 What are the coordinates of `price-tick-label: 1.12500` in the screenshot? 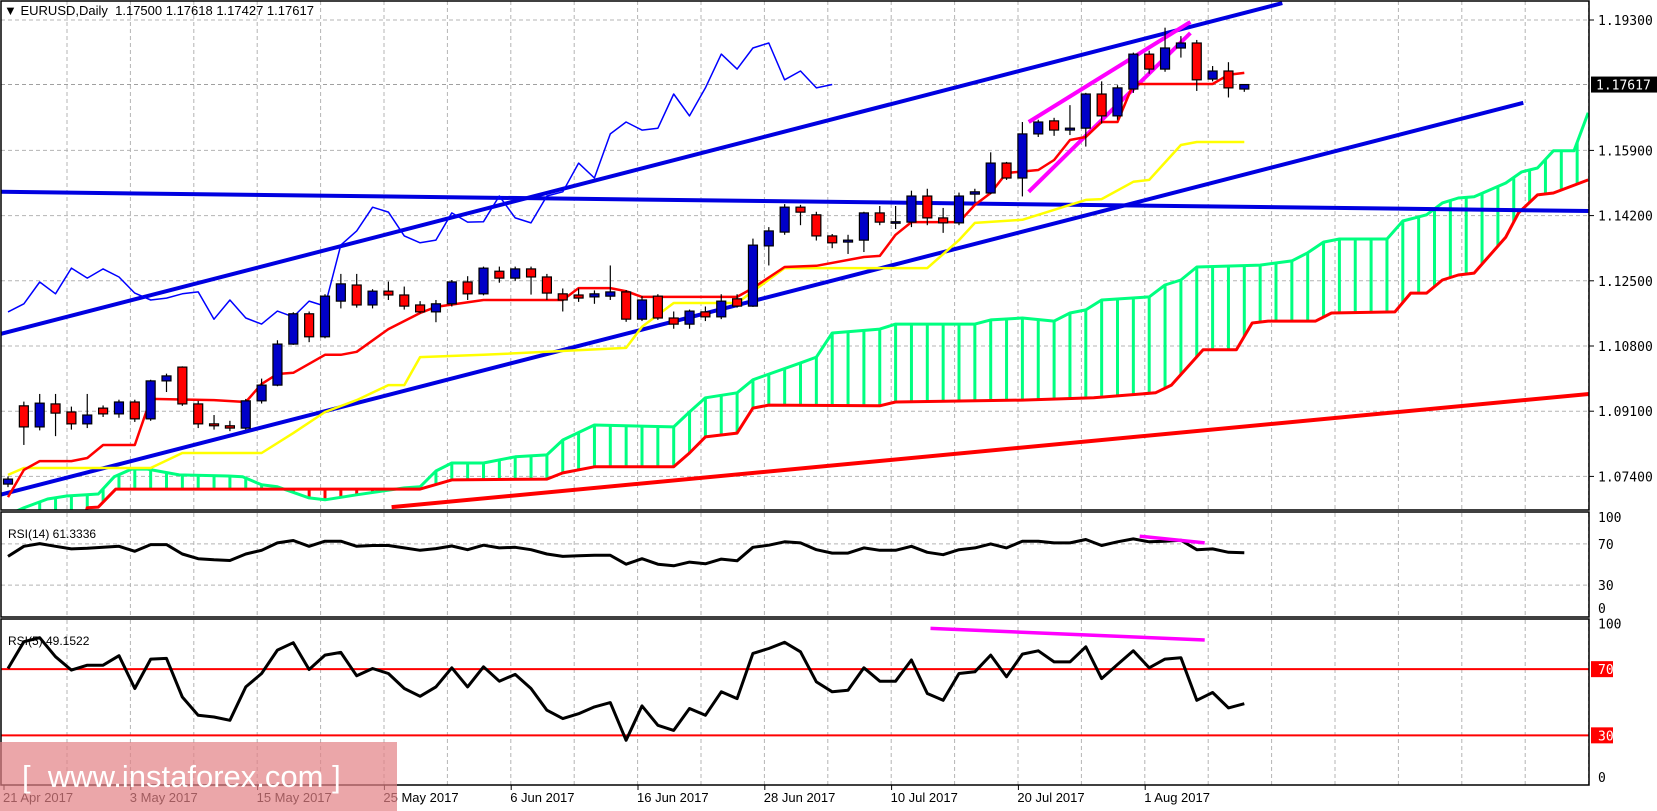 It's located at (1625, 282).